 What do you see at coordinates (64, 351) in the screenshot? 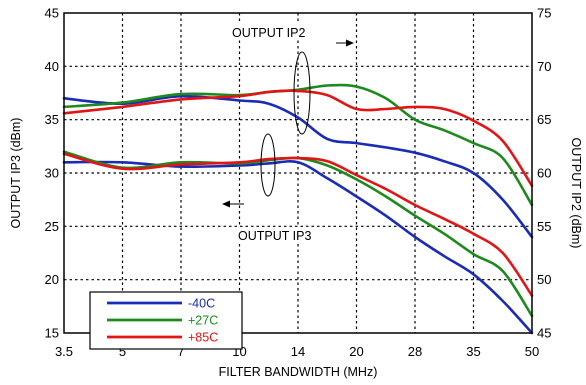
I see `x-tick-label: 3.5` at bounding box center [64, 351].